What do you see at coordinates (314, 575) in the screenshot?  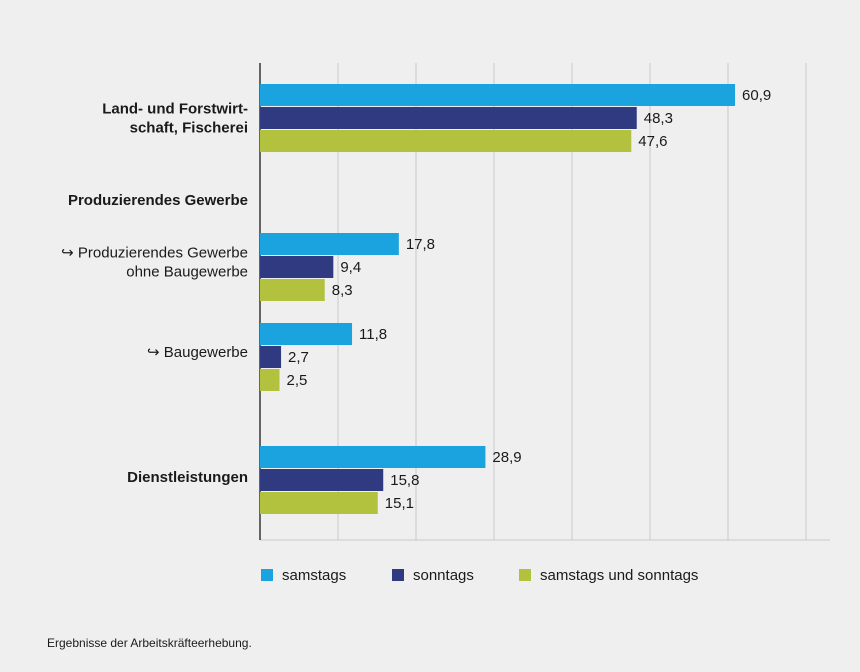 I see `legend-label: samstags` at bounding box center [314, 575].